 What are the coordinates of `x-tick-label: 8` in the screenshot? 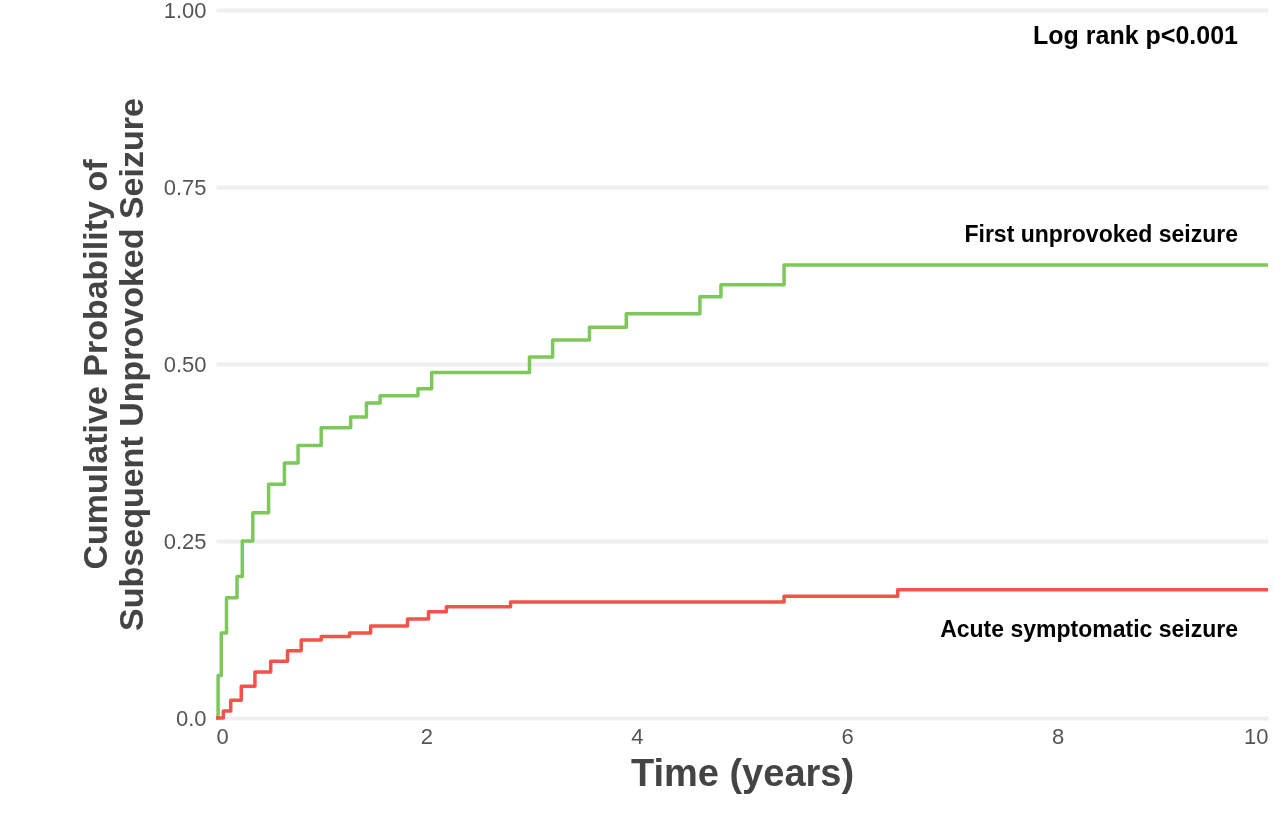 It's located at (1058, 736).